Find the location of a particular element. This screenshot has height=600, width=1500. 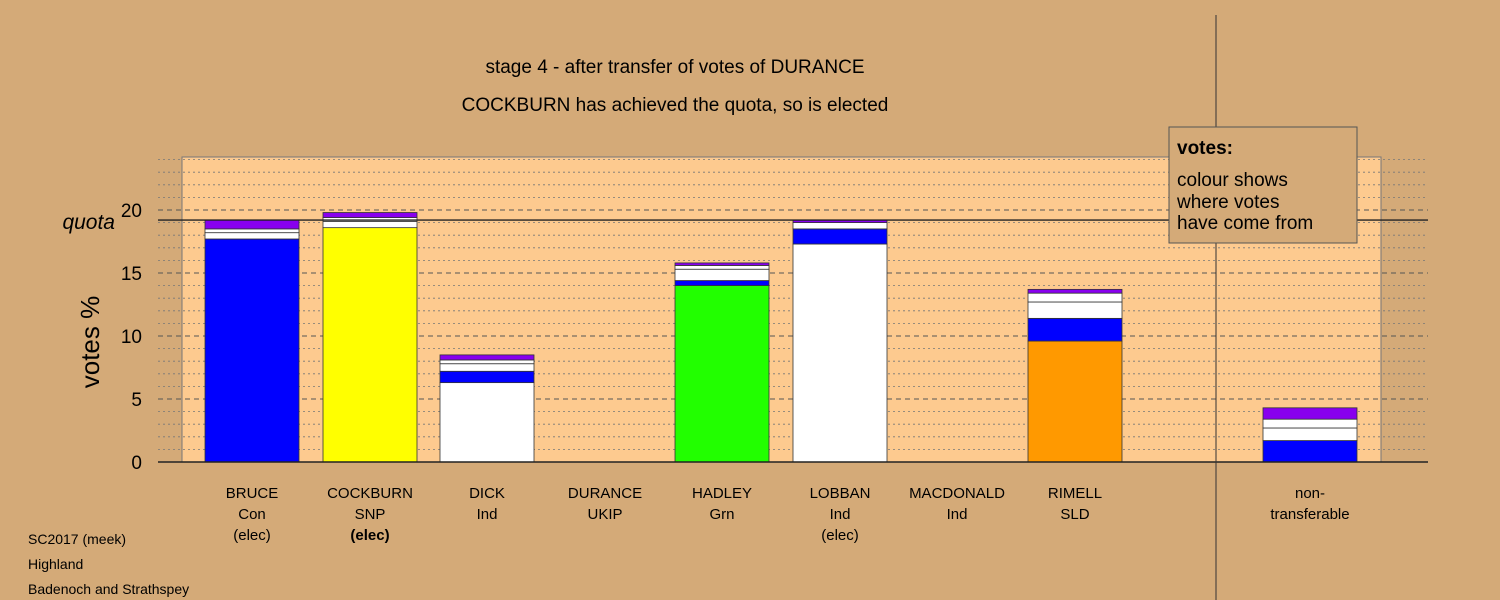

category-label-line: DURANCE is located at coordinates (605, 493).